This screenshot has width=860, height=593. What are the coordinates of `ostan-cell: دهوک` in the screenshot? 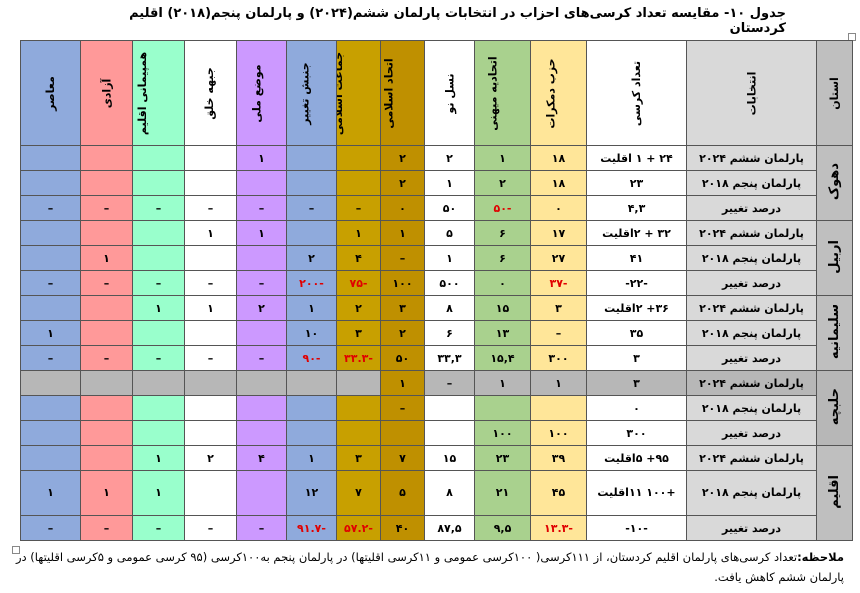 It's located at (834, 183).